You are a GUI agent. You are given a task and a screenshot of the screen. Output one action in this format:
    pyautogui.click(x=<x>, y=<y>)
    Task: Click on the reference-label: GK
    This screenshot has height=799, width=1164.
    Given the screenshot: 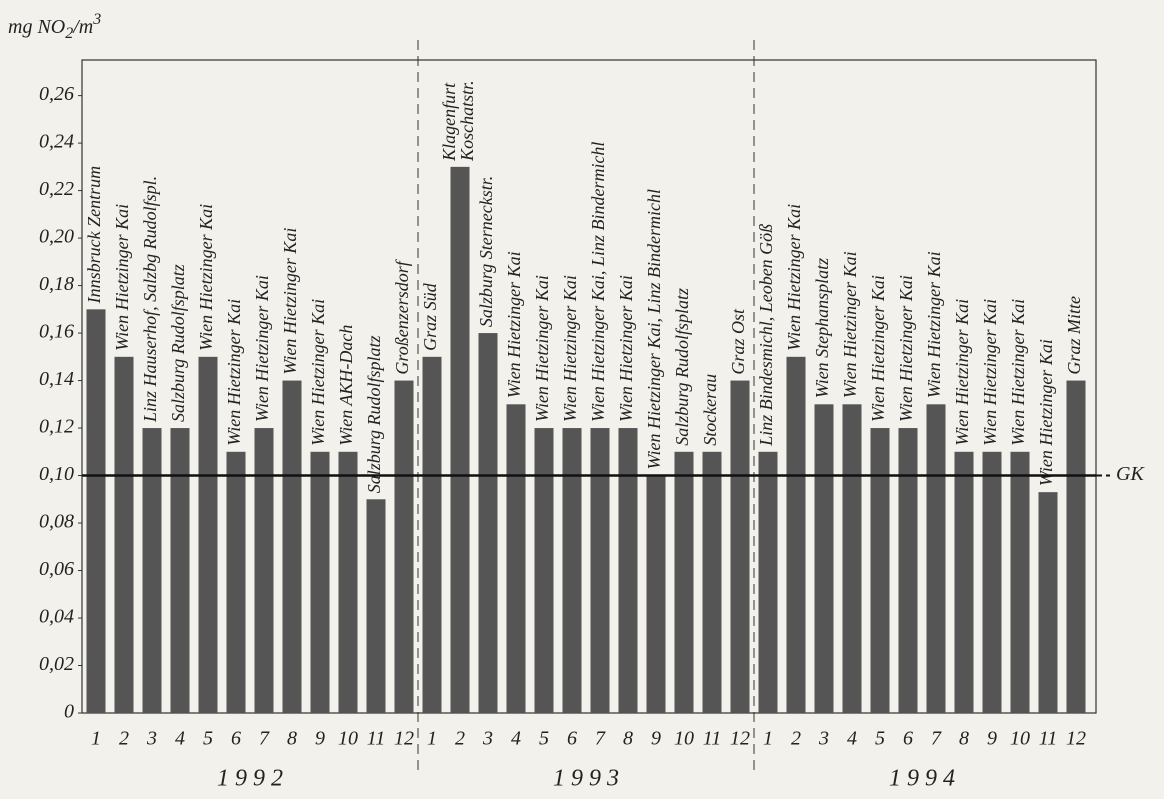 What is the action you would take?
    pyautogui.click(x=1130, y=474)
    